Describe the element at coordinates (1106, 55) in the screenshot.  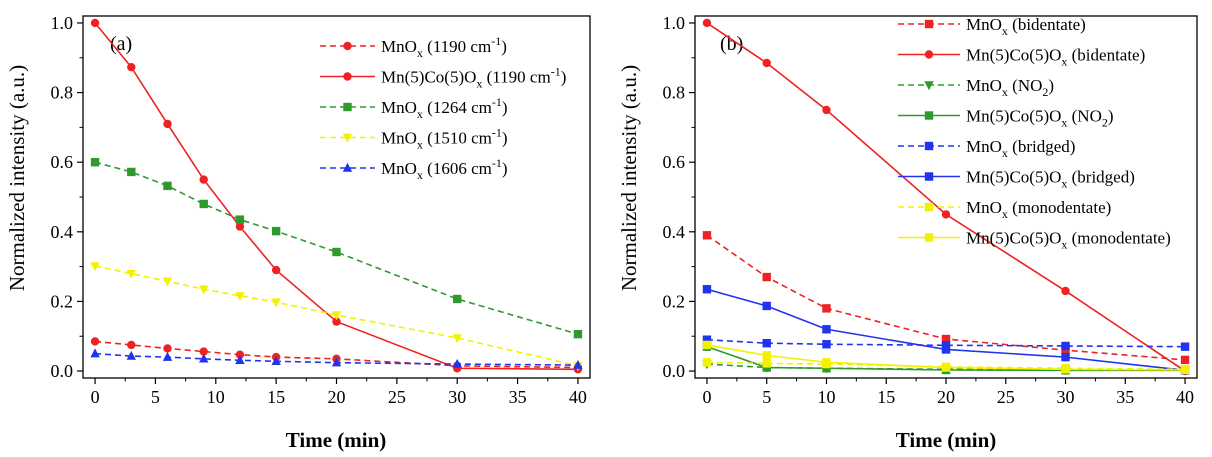
I see `legend-text: (bidentate)` at that location.